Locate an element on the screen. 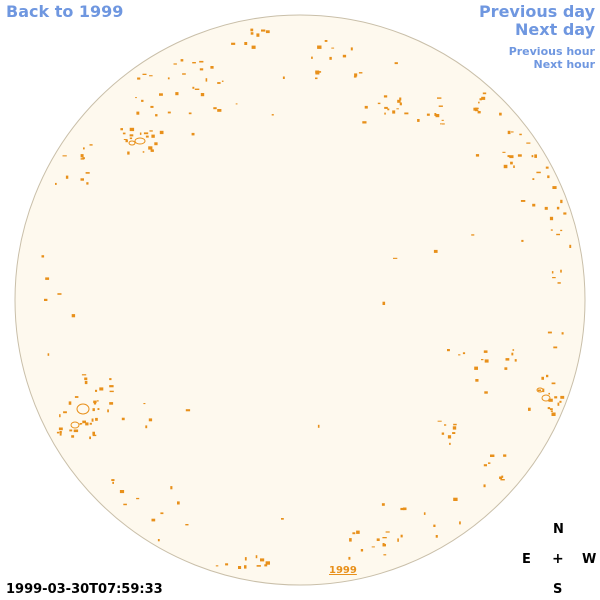 The width and height of the screenshot is (600, 600). next-hour-link: Next hour is located at coordinates (564, 64).